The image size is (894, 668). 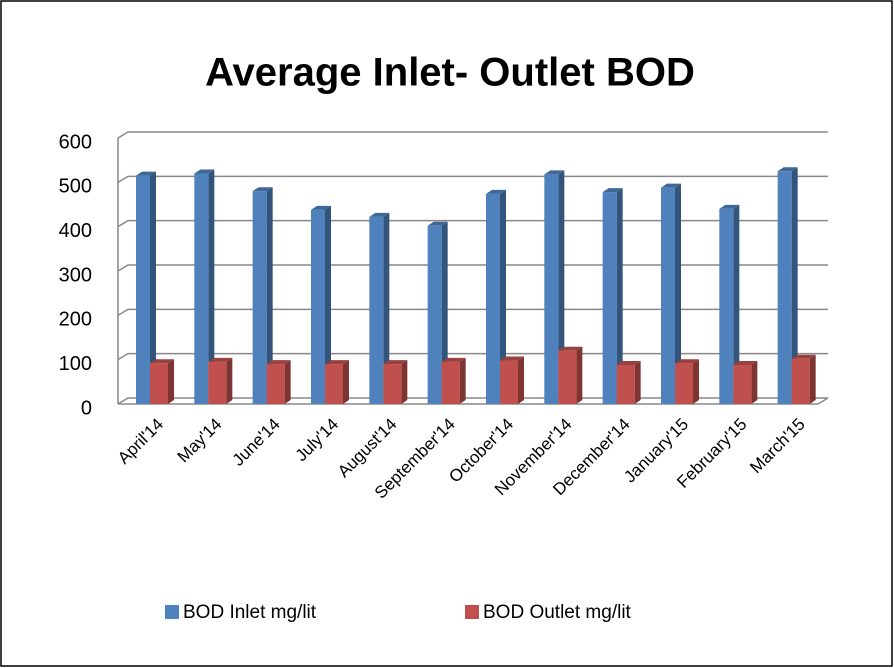 What do you see at coordinates (75, 320) in the screenshot?
I see `y-tick-label: 200` at bounding box center [75, 320].